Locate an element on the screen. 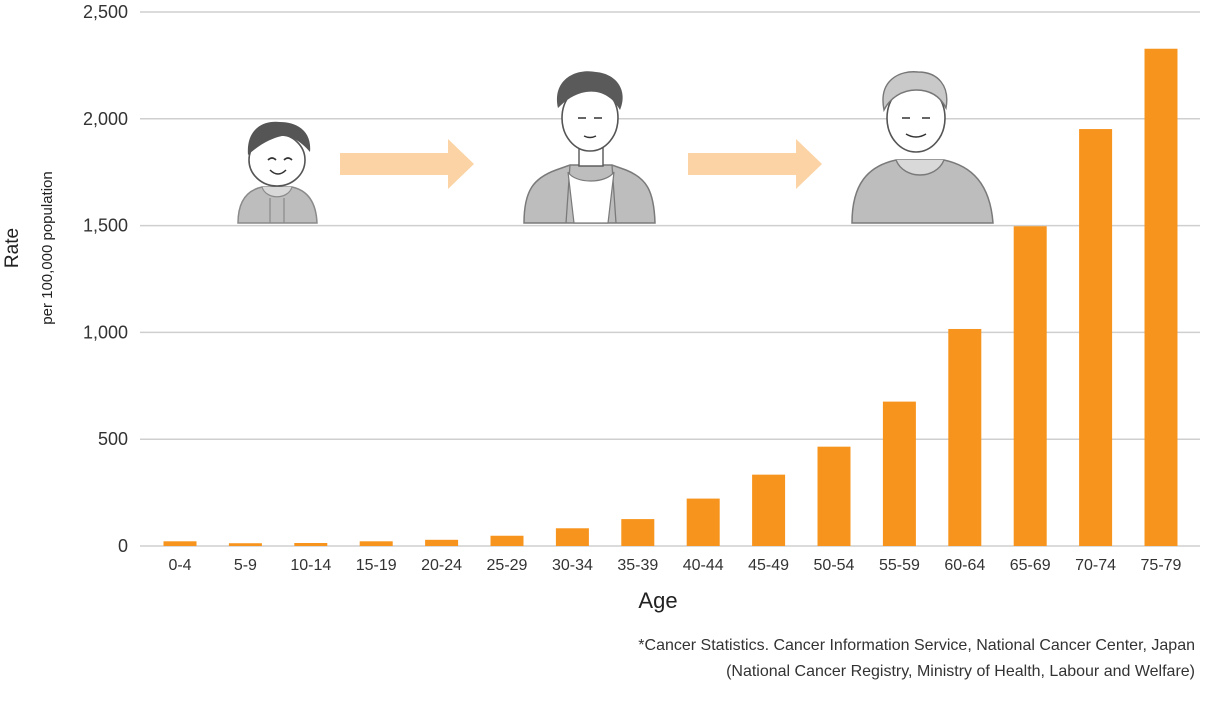 This screenshot has width=1205, height=710. x-tick-label: 60-64 is located at coordinates (964, 565).